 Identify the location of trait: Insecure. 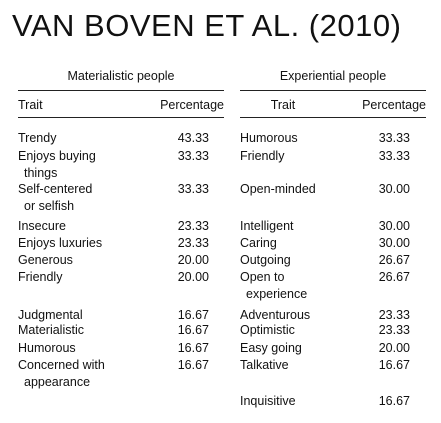
(42, 226).